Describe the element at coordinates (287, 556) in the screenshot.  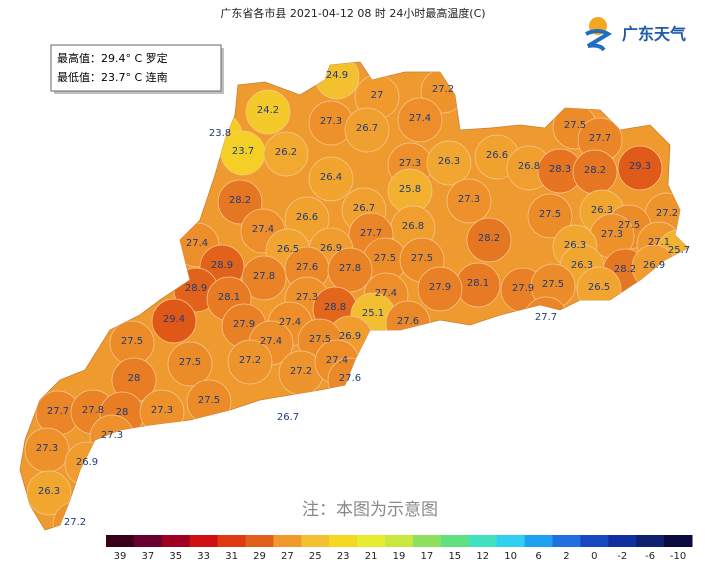
I see `legend-label: 27` at that location.